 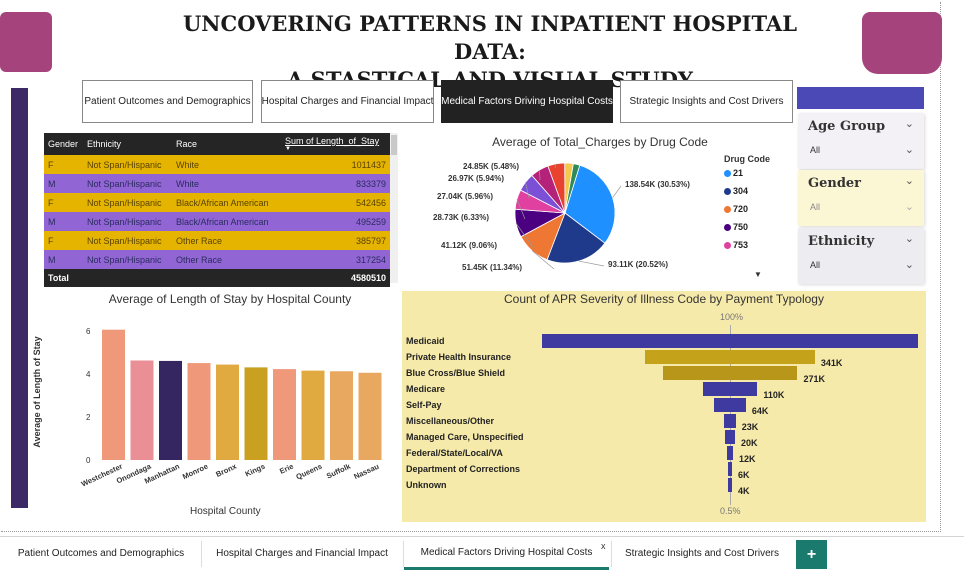 What do you see at coordinates (104, 144) in the screenshot?
I see `header-ethnicity: Ethnicity` at bounding box center [104, 144].